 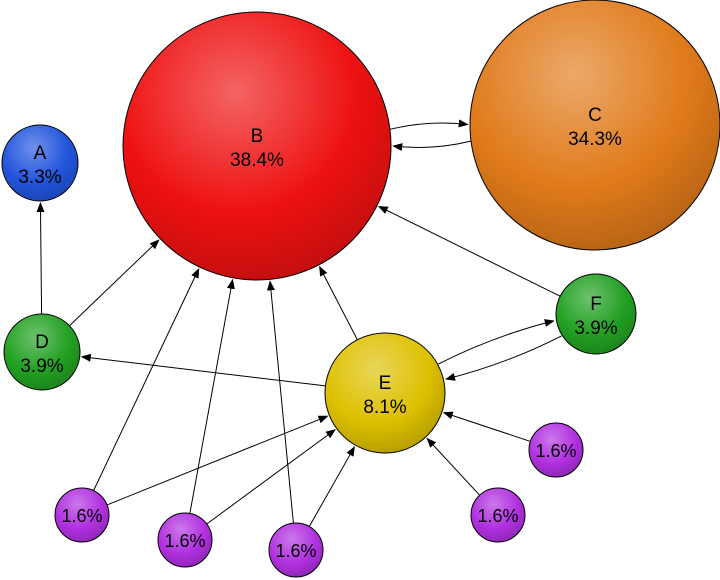 What do you see at coordinates (595, 115) in the screenshot?
I see `node-label: C` at bounding box center [595, 115].